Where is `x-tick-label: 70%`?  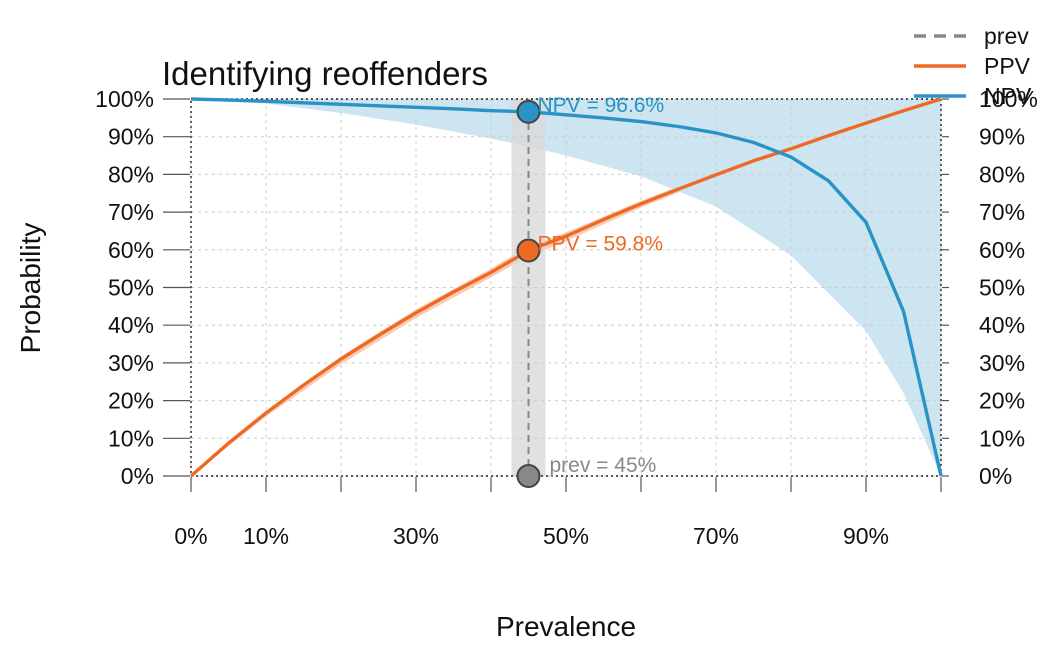 x-tick-label: 70% is located at coordinates (716, 536).